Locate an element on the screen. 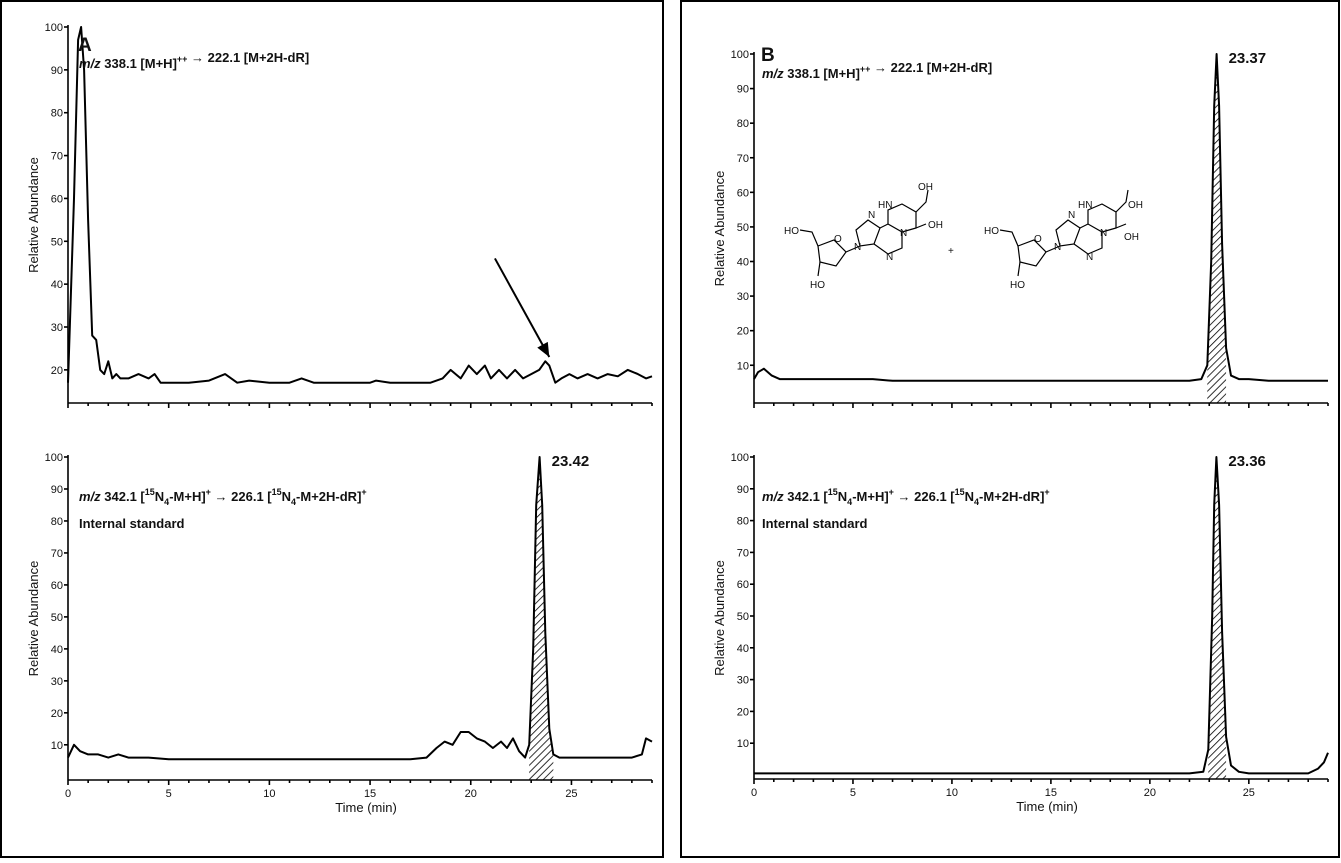  atom-label: O is located at coordinates (1038, 239).